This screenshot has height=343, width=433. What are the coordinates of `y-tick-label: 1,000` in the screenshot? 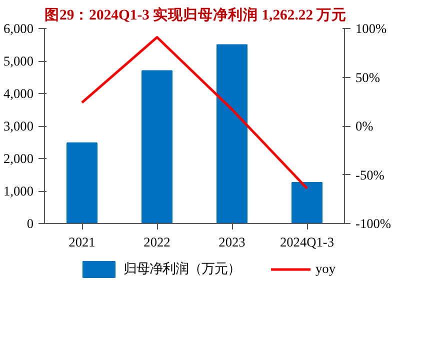 It's located at (19, 191).